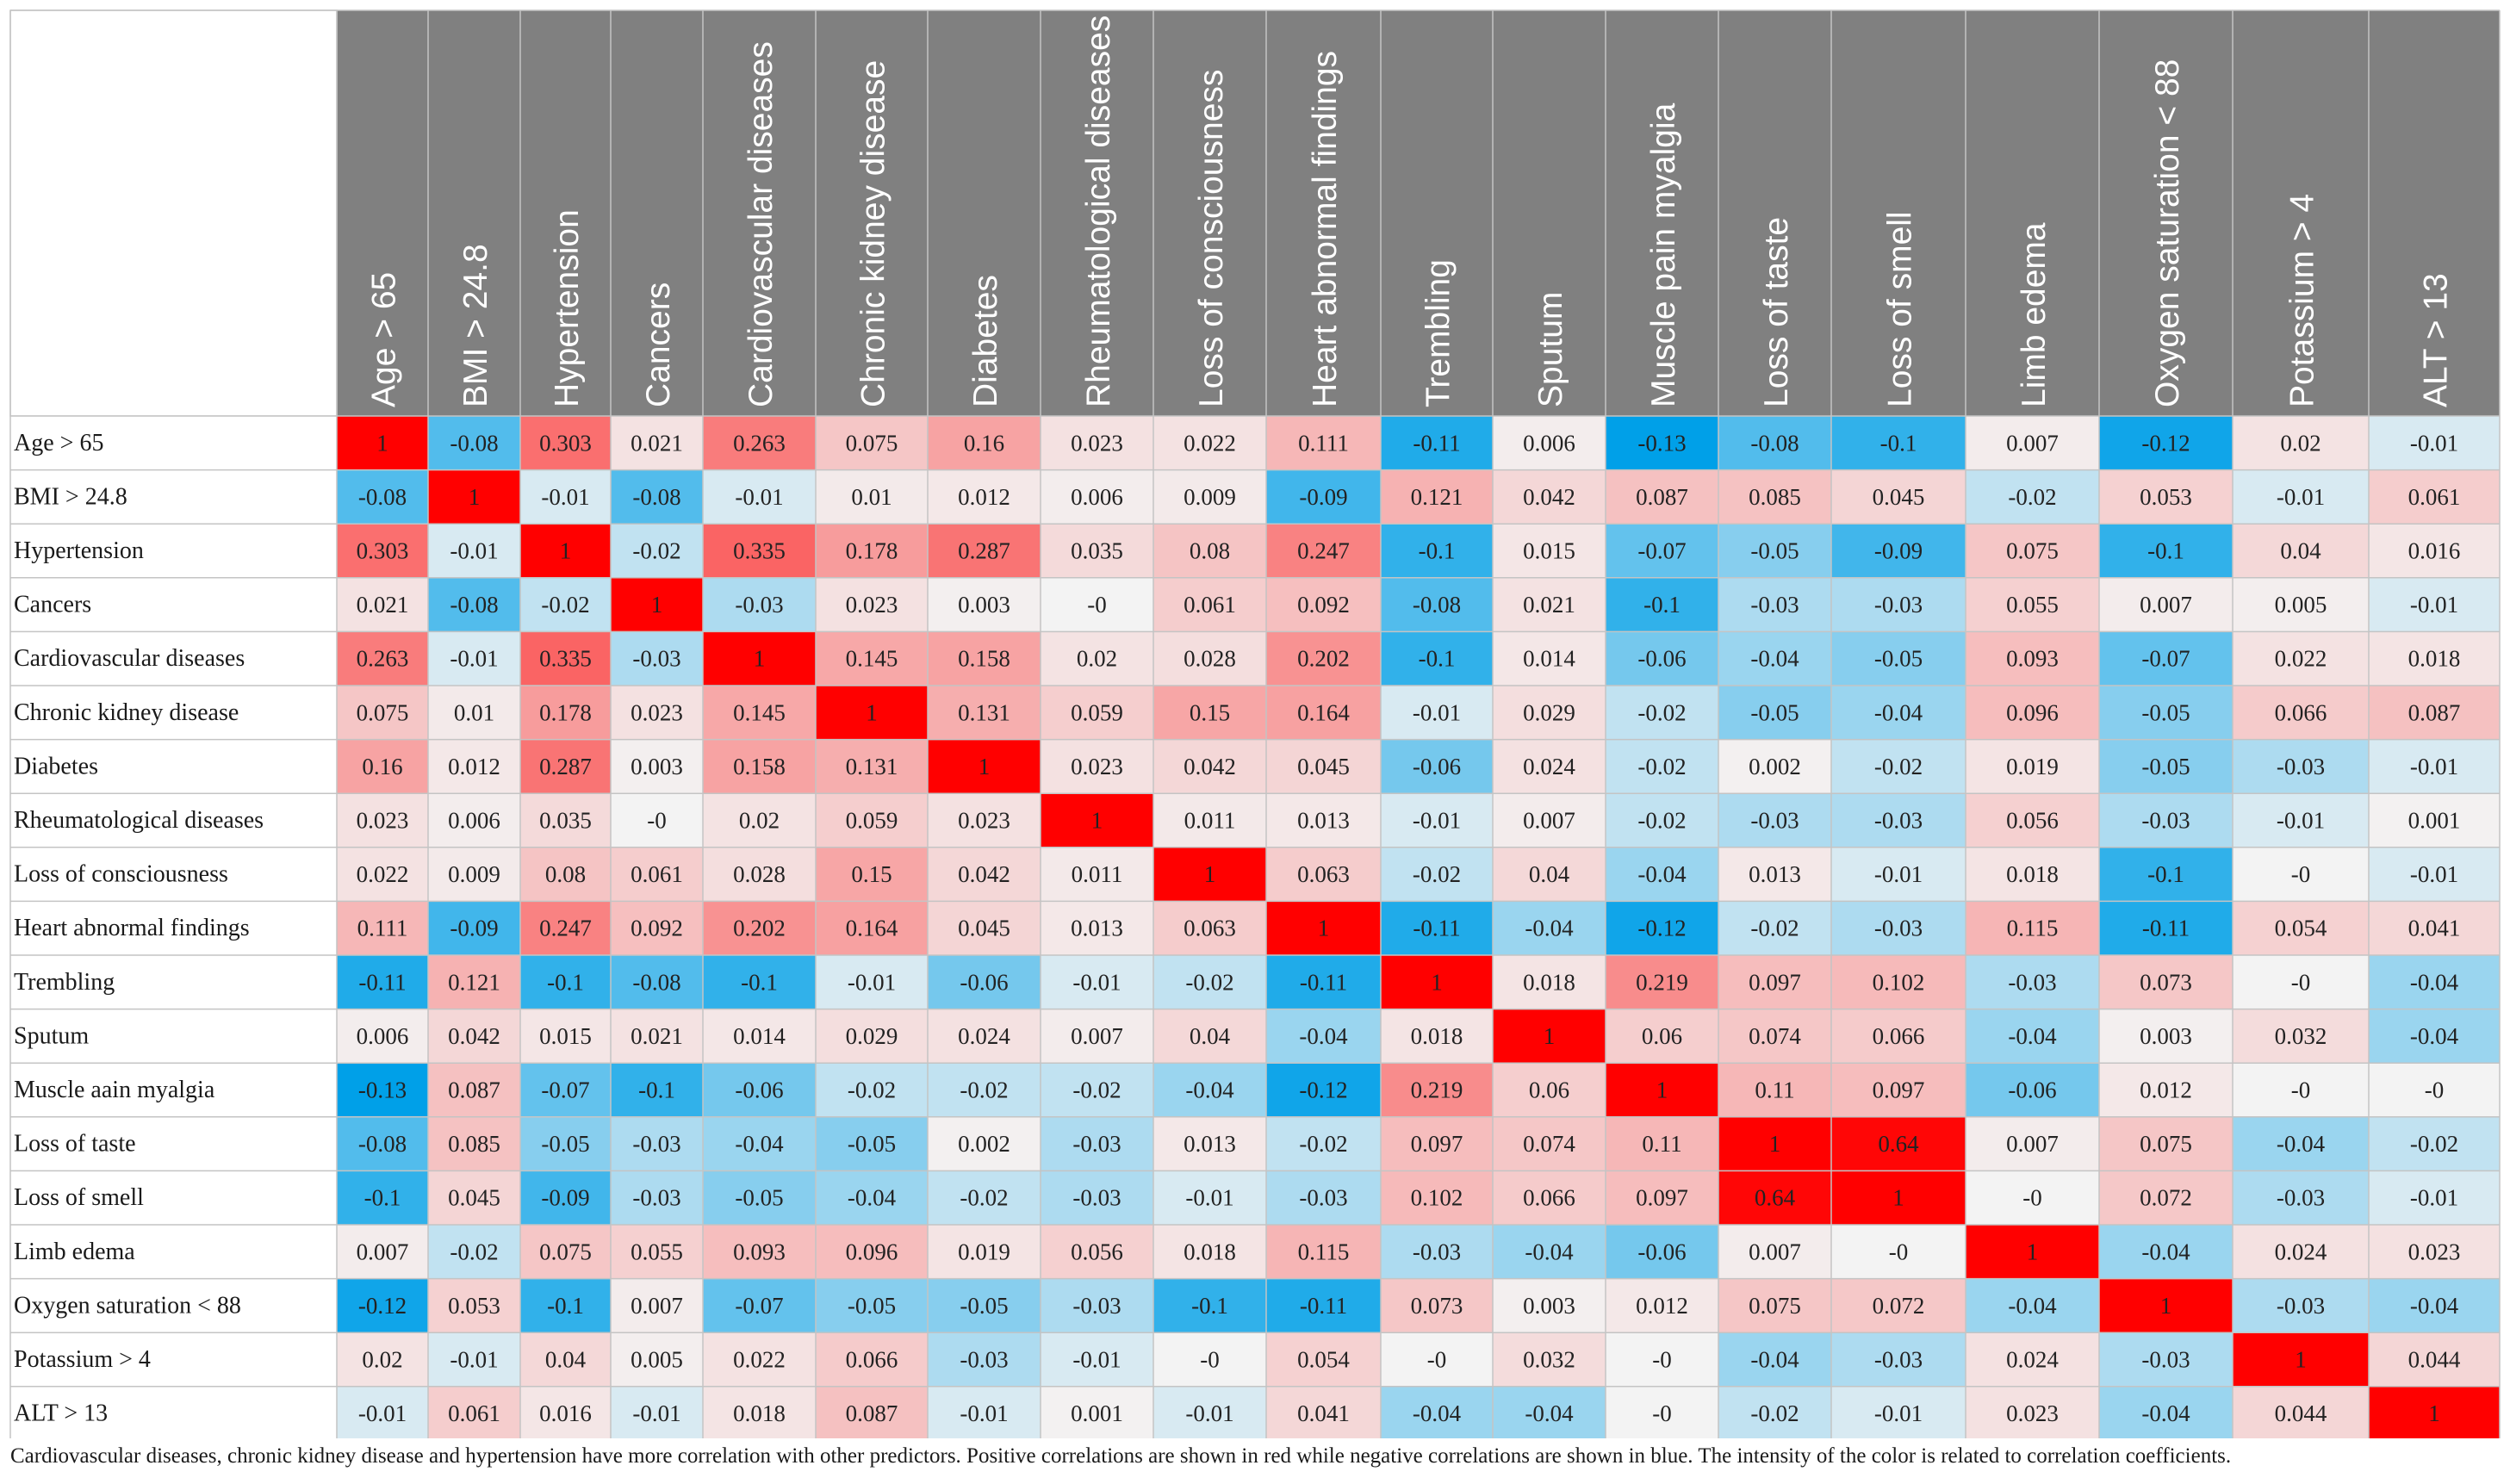 Image resolution: width=2510 pixels, height=1484 pixels. Describe the element at coordinates (1097, 551) in the screenshot. I see `cell-value: 0.035` at that location.